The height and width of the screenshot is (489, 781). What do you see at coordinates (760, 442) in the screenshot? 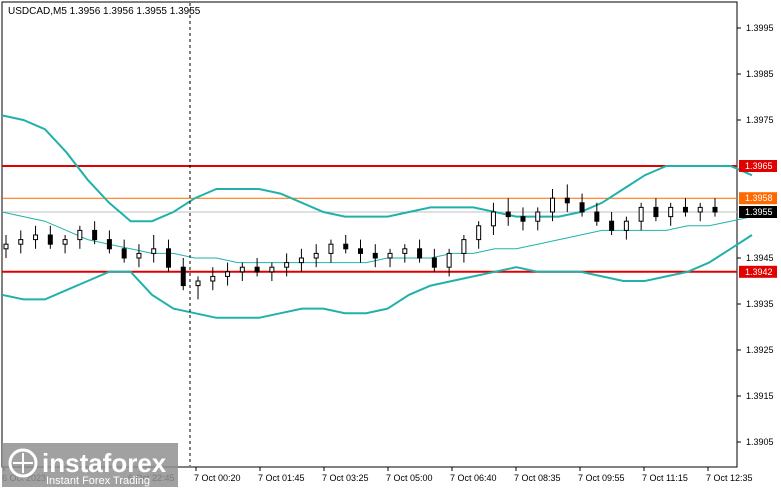
I see `y-tick-label: 1.3905` at bounding box center [760, 442].